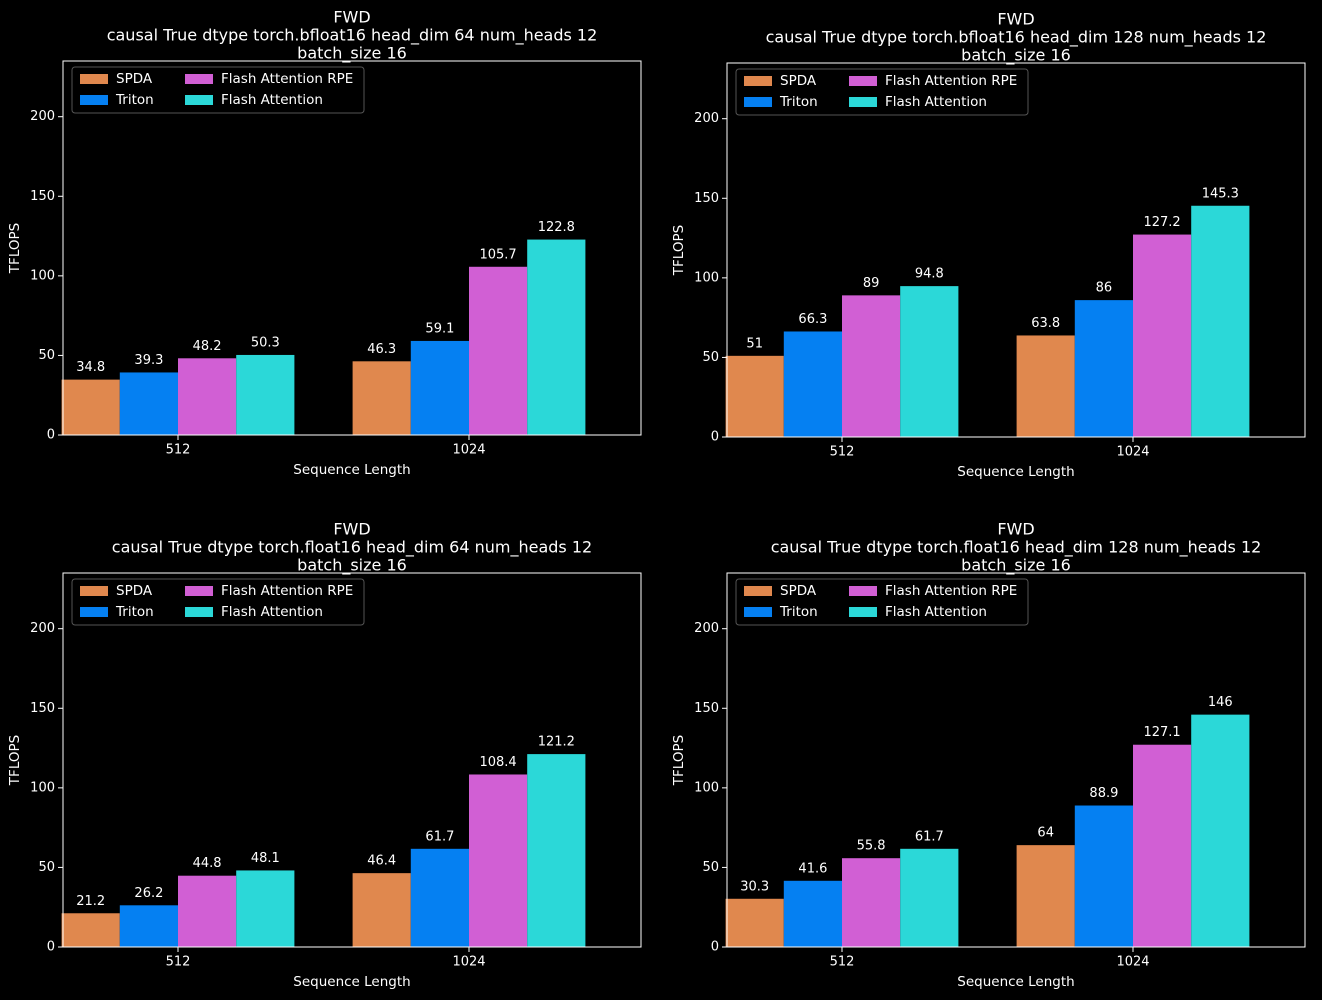 Image resolution: width=1322 pixels, height=1000 pixels. I want to click on data-label: 127.1, so click(1161, 732).